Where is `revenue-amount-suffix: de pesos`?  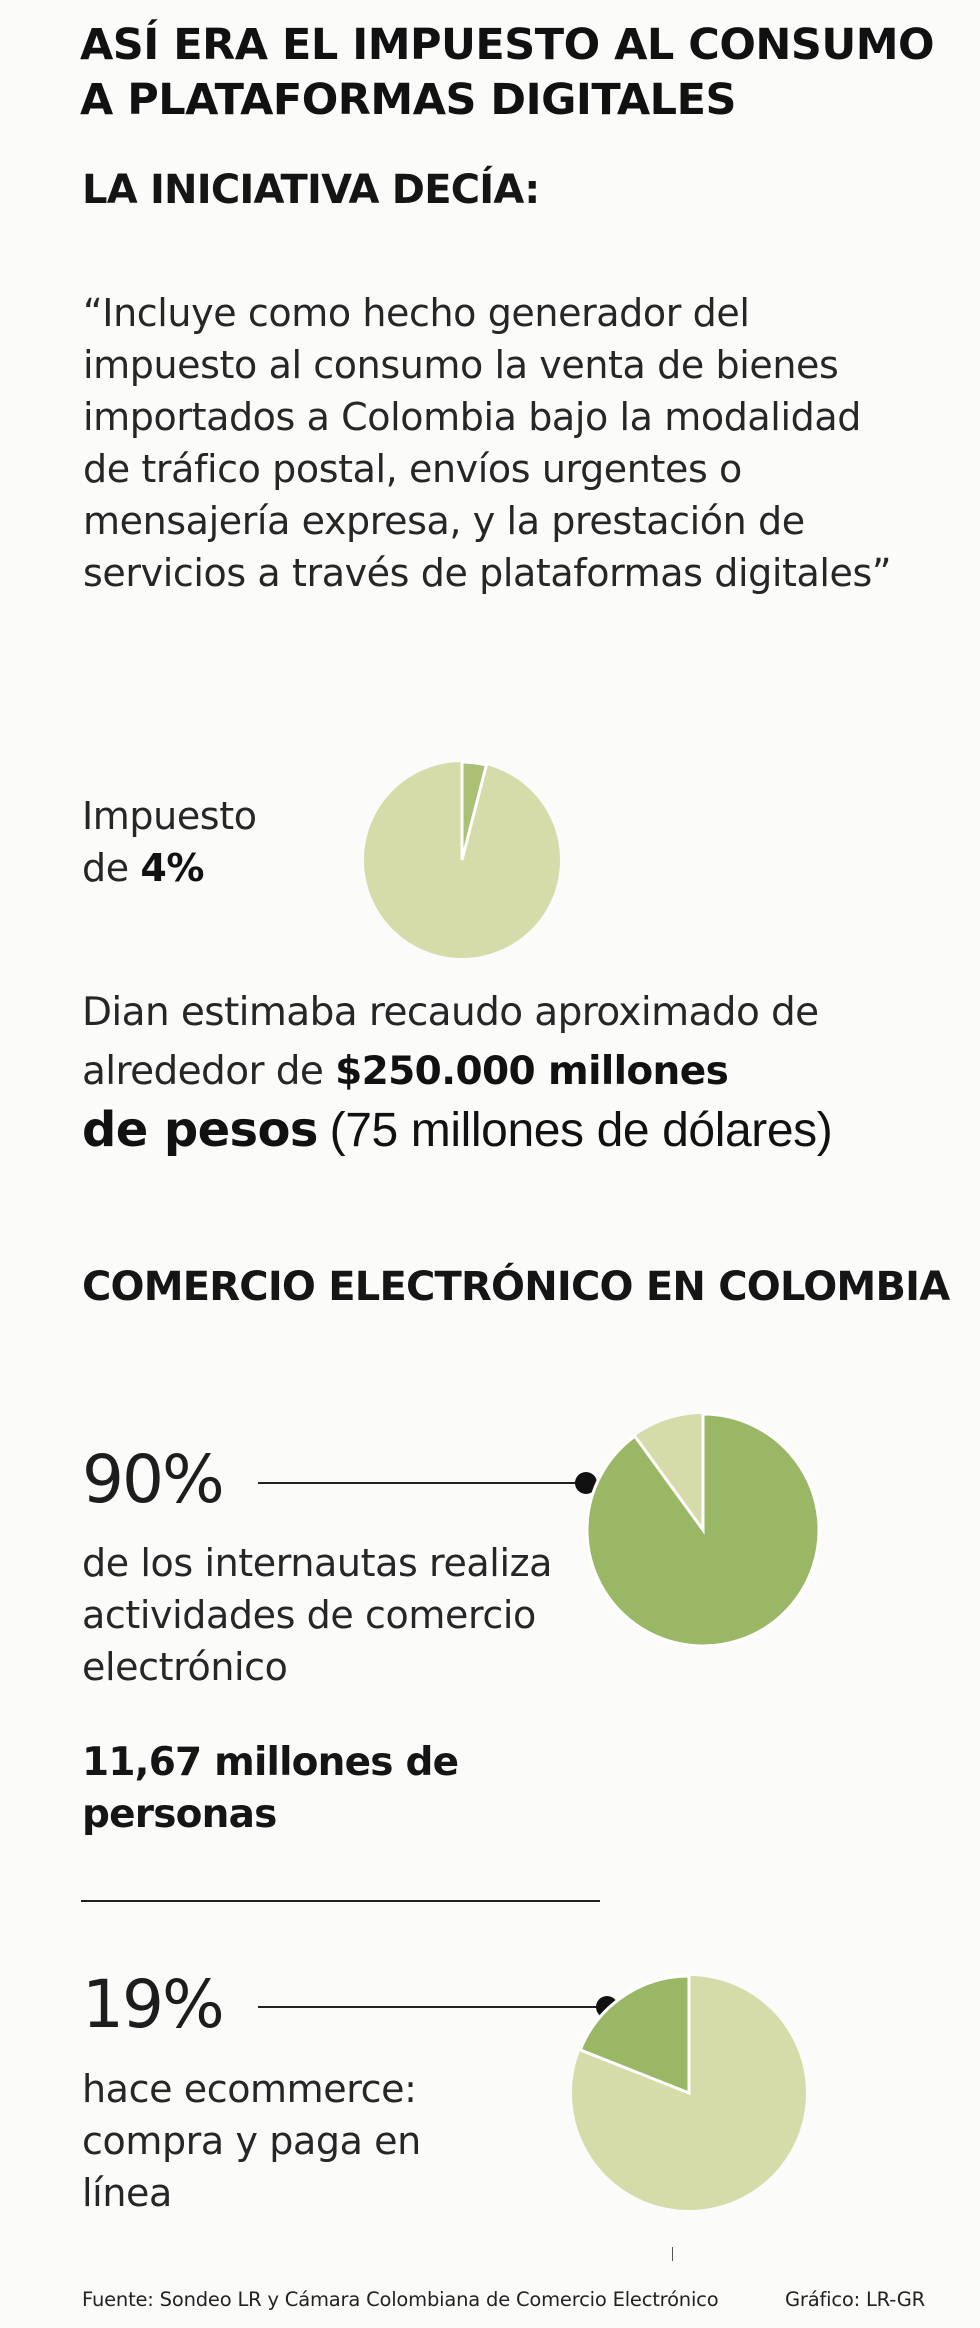 revenue-amount-suffix: de pesos is located at coordinates (200, 1130).